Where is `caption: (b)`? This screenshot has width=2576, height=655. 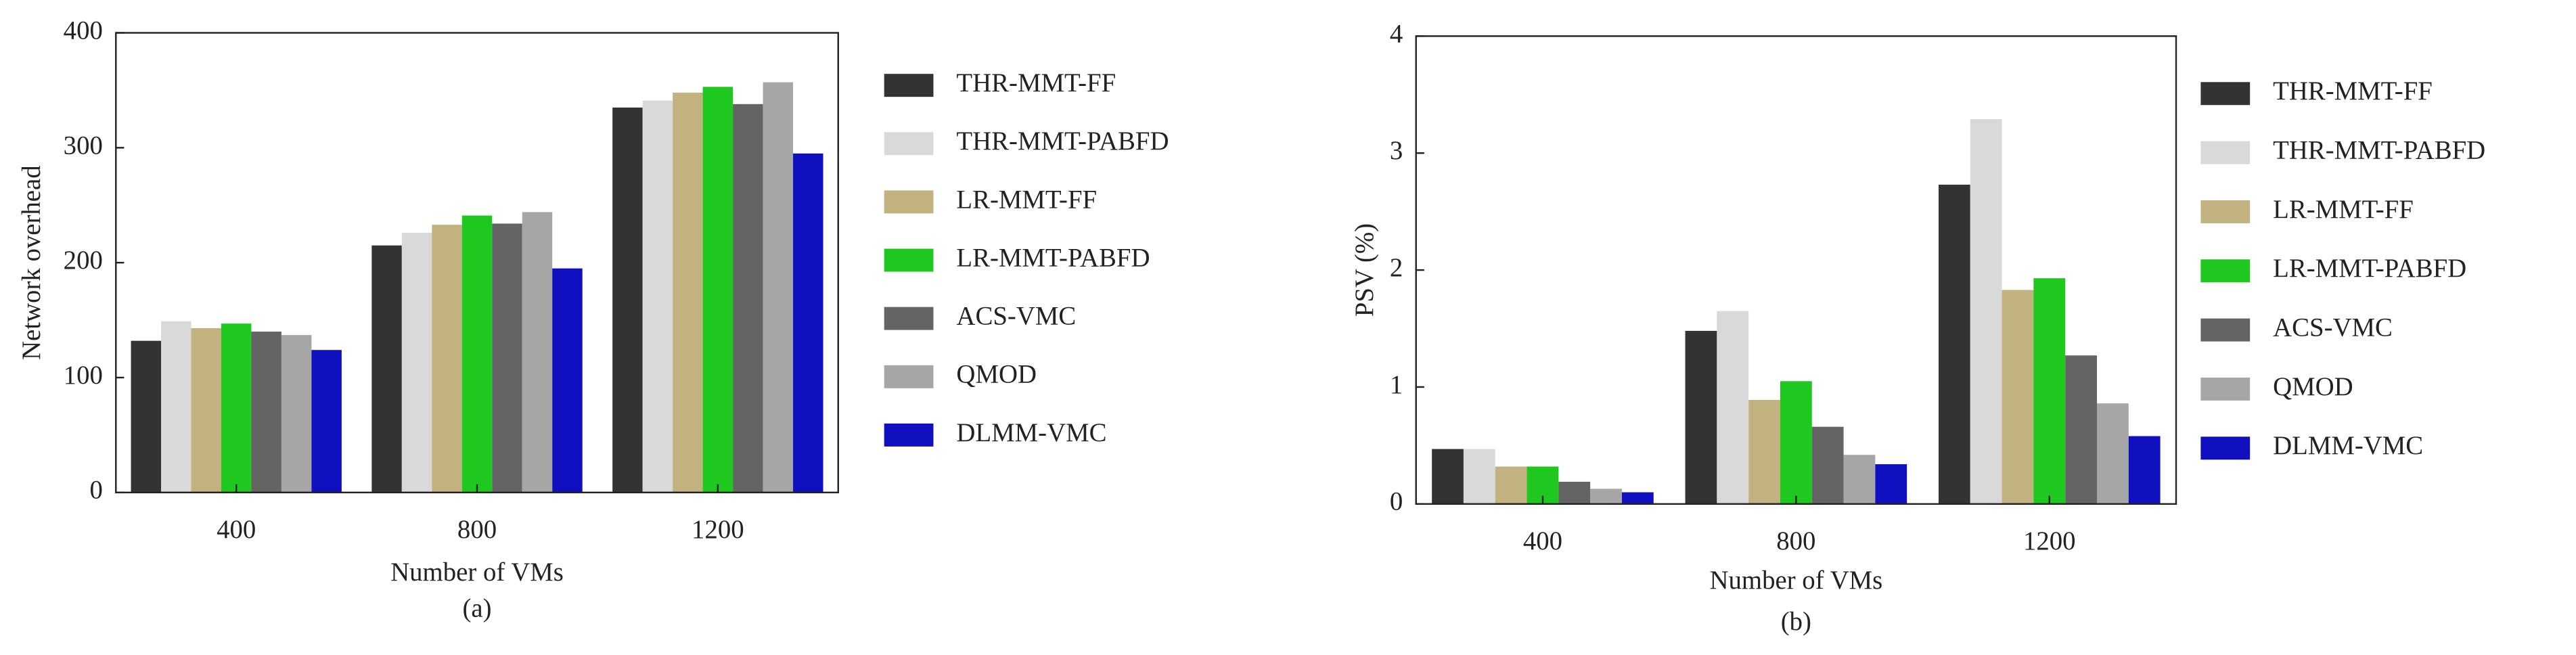 caption: (b) is located at coordinates (1796, 621).